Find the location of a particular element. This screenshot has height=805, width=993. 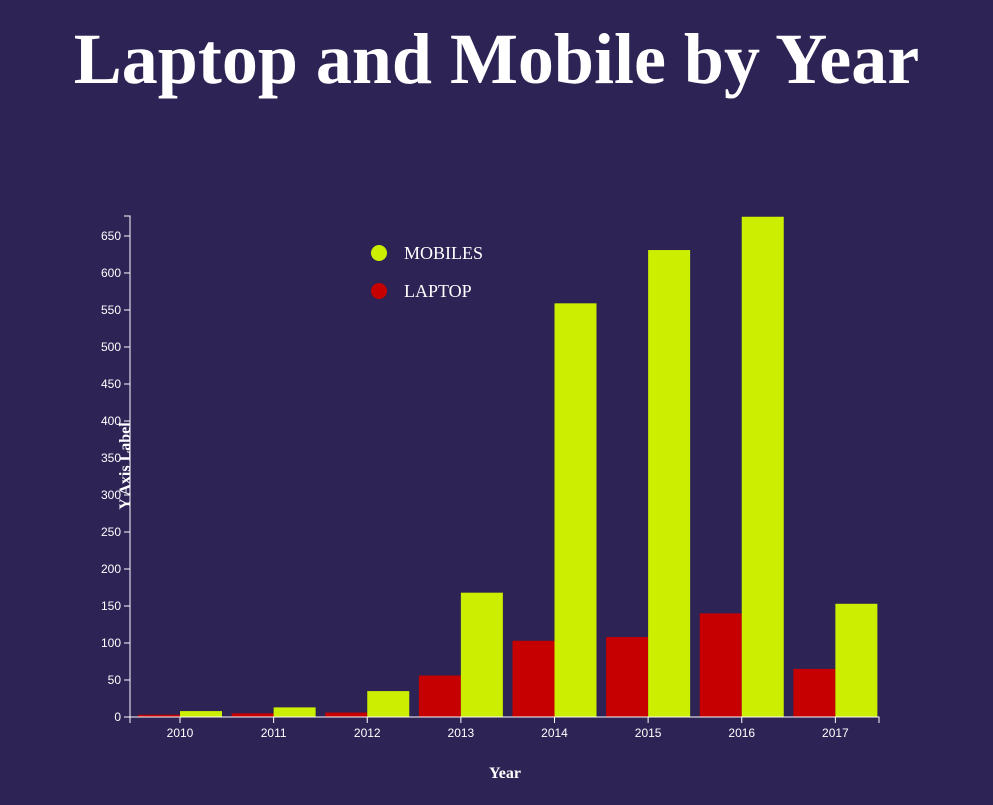

y-axis-title: Y Axis Label is located at coordinates (125, 466).